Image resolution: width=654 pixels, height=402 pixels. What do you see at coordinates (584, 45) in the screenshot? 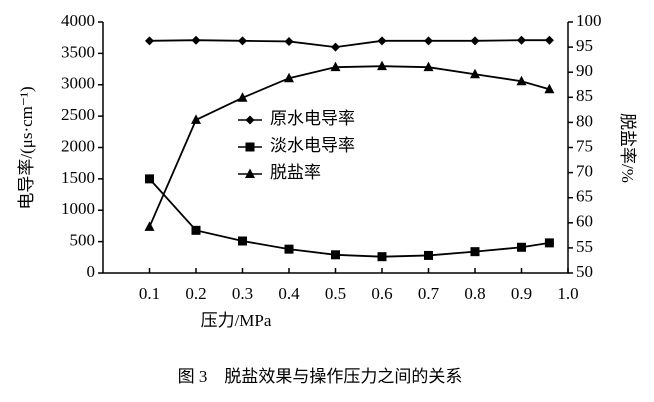
I see `y2-tick-label: 95` at bounding box center [584, 45].